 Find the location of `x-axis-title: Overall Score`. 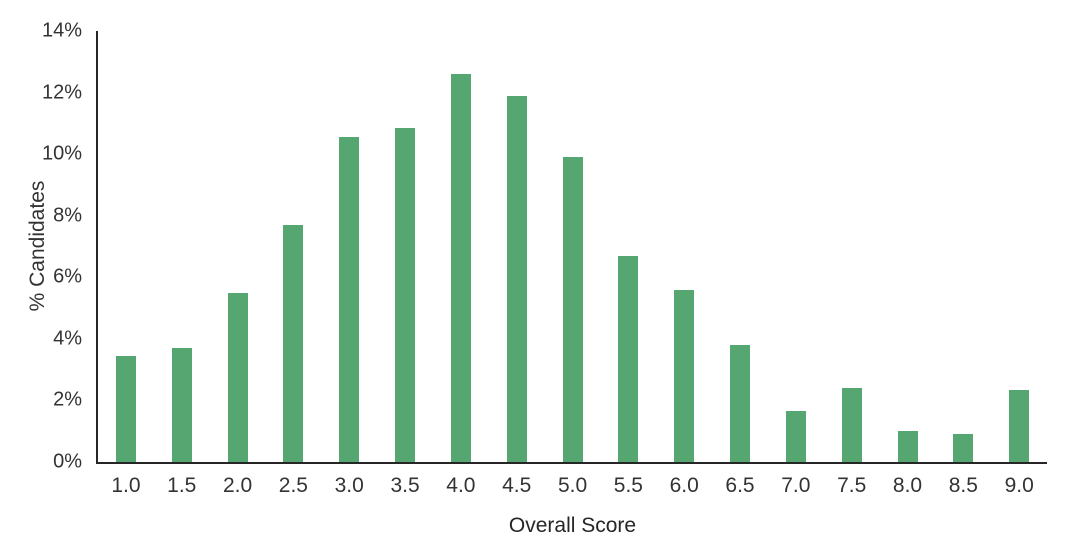

x-axis-title: Overall Score is located at coordinates (572, 525).